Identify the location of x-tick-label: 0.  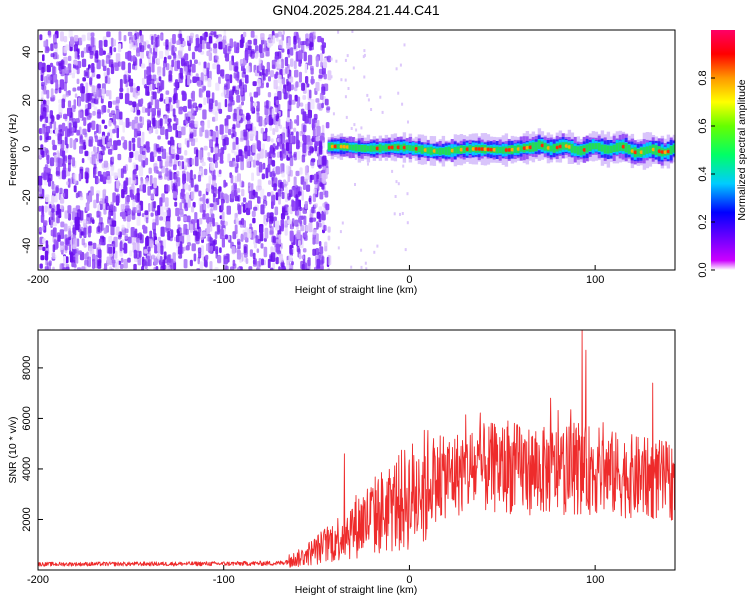
(409, 580).